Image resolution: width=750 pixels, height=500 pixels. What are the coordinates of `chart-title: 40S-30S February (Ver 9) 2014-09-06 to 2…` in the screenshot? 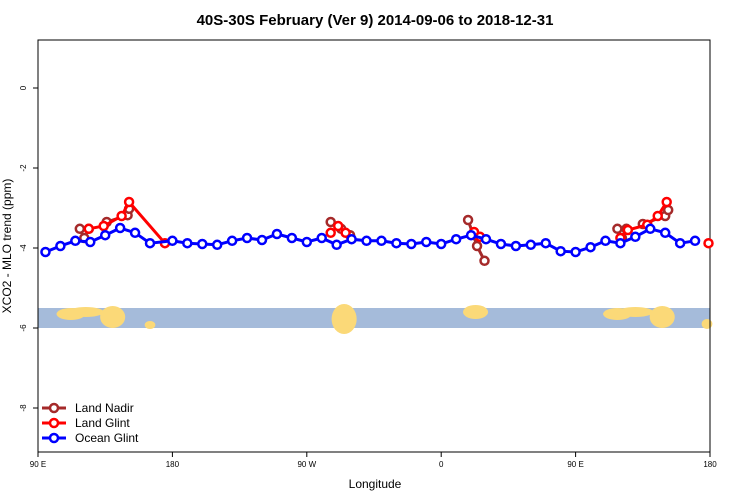 It's located at (375, 20).